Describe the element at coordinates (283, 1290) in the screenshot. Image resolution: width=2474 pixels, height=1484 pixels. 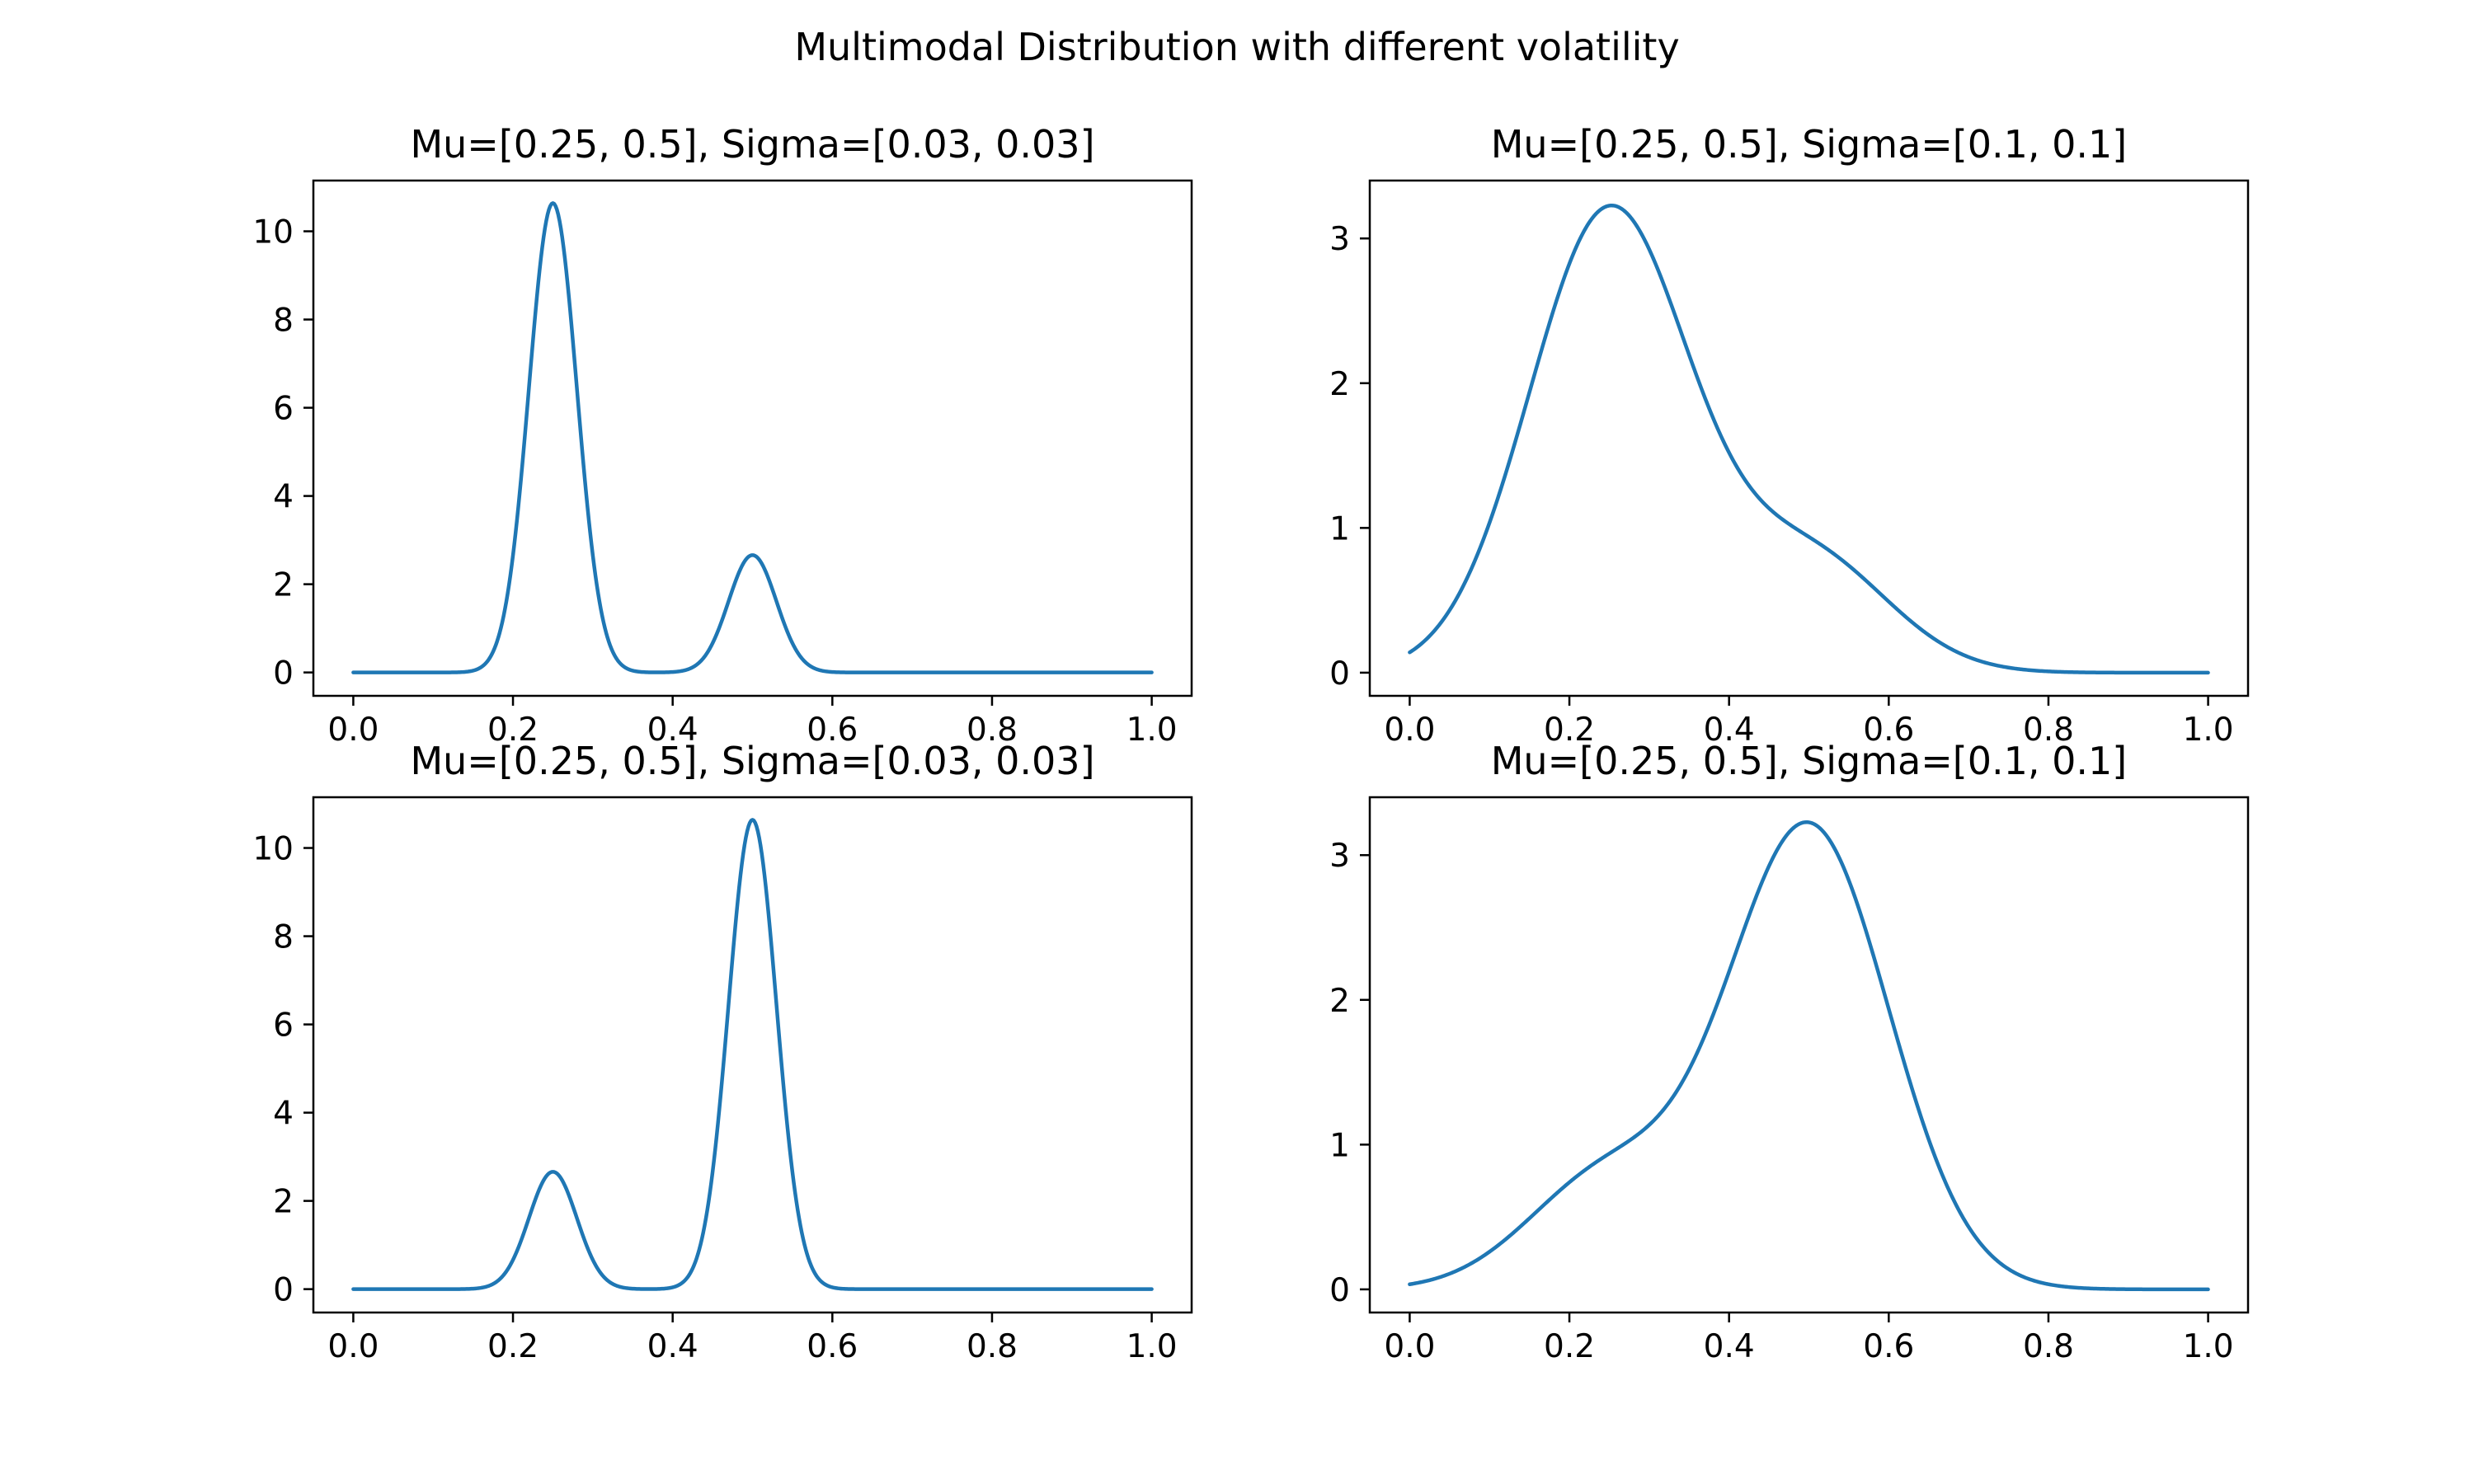
I see `subplot-3-ytick-label: 0` at that location.